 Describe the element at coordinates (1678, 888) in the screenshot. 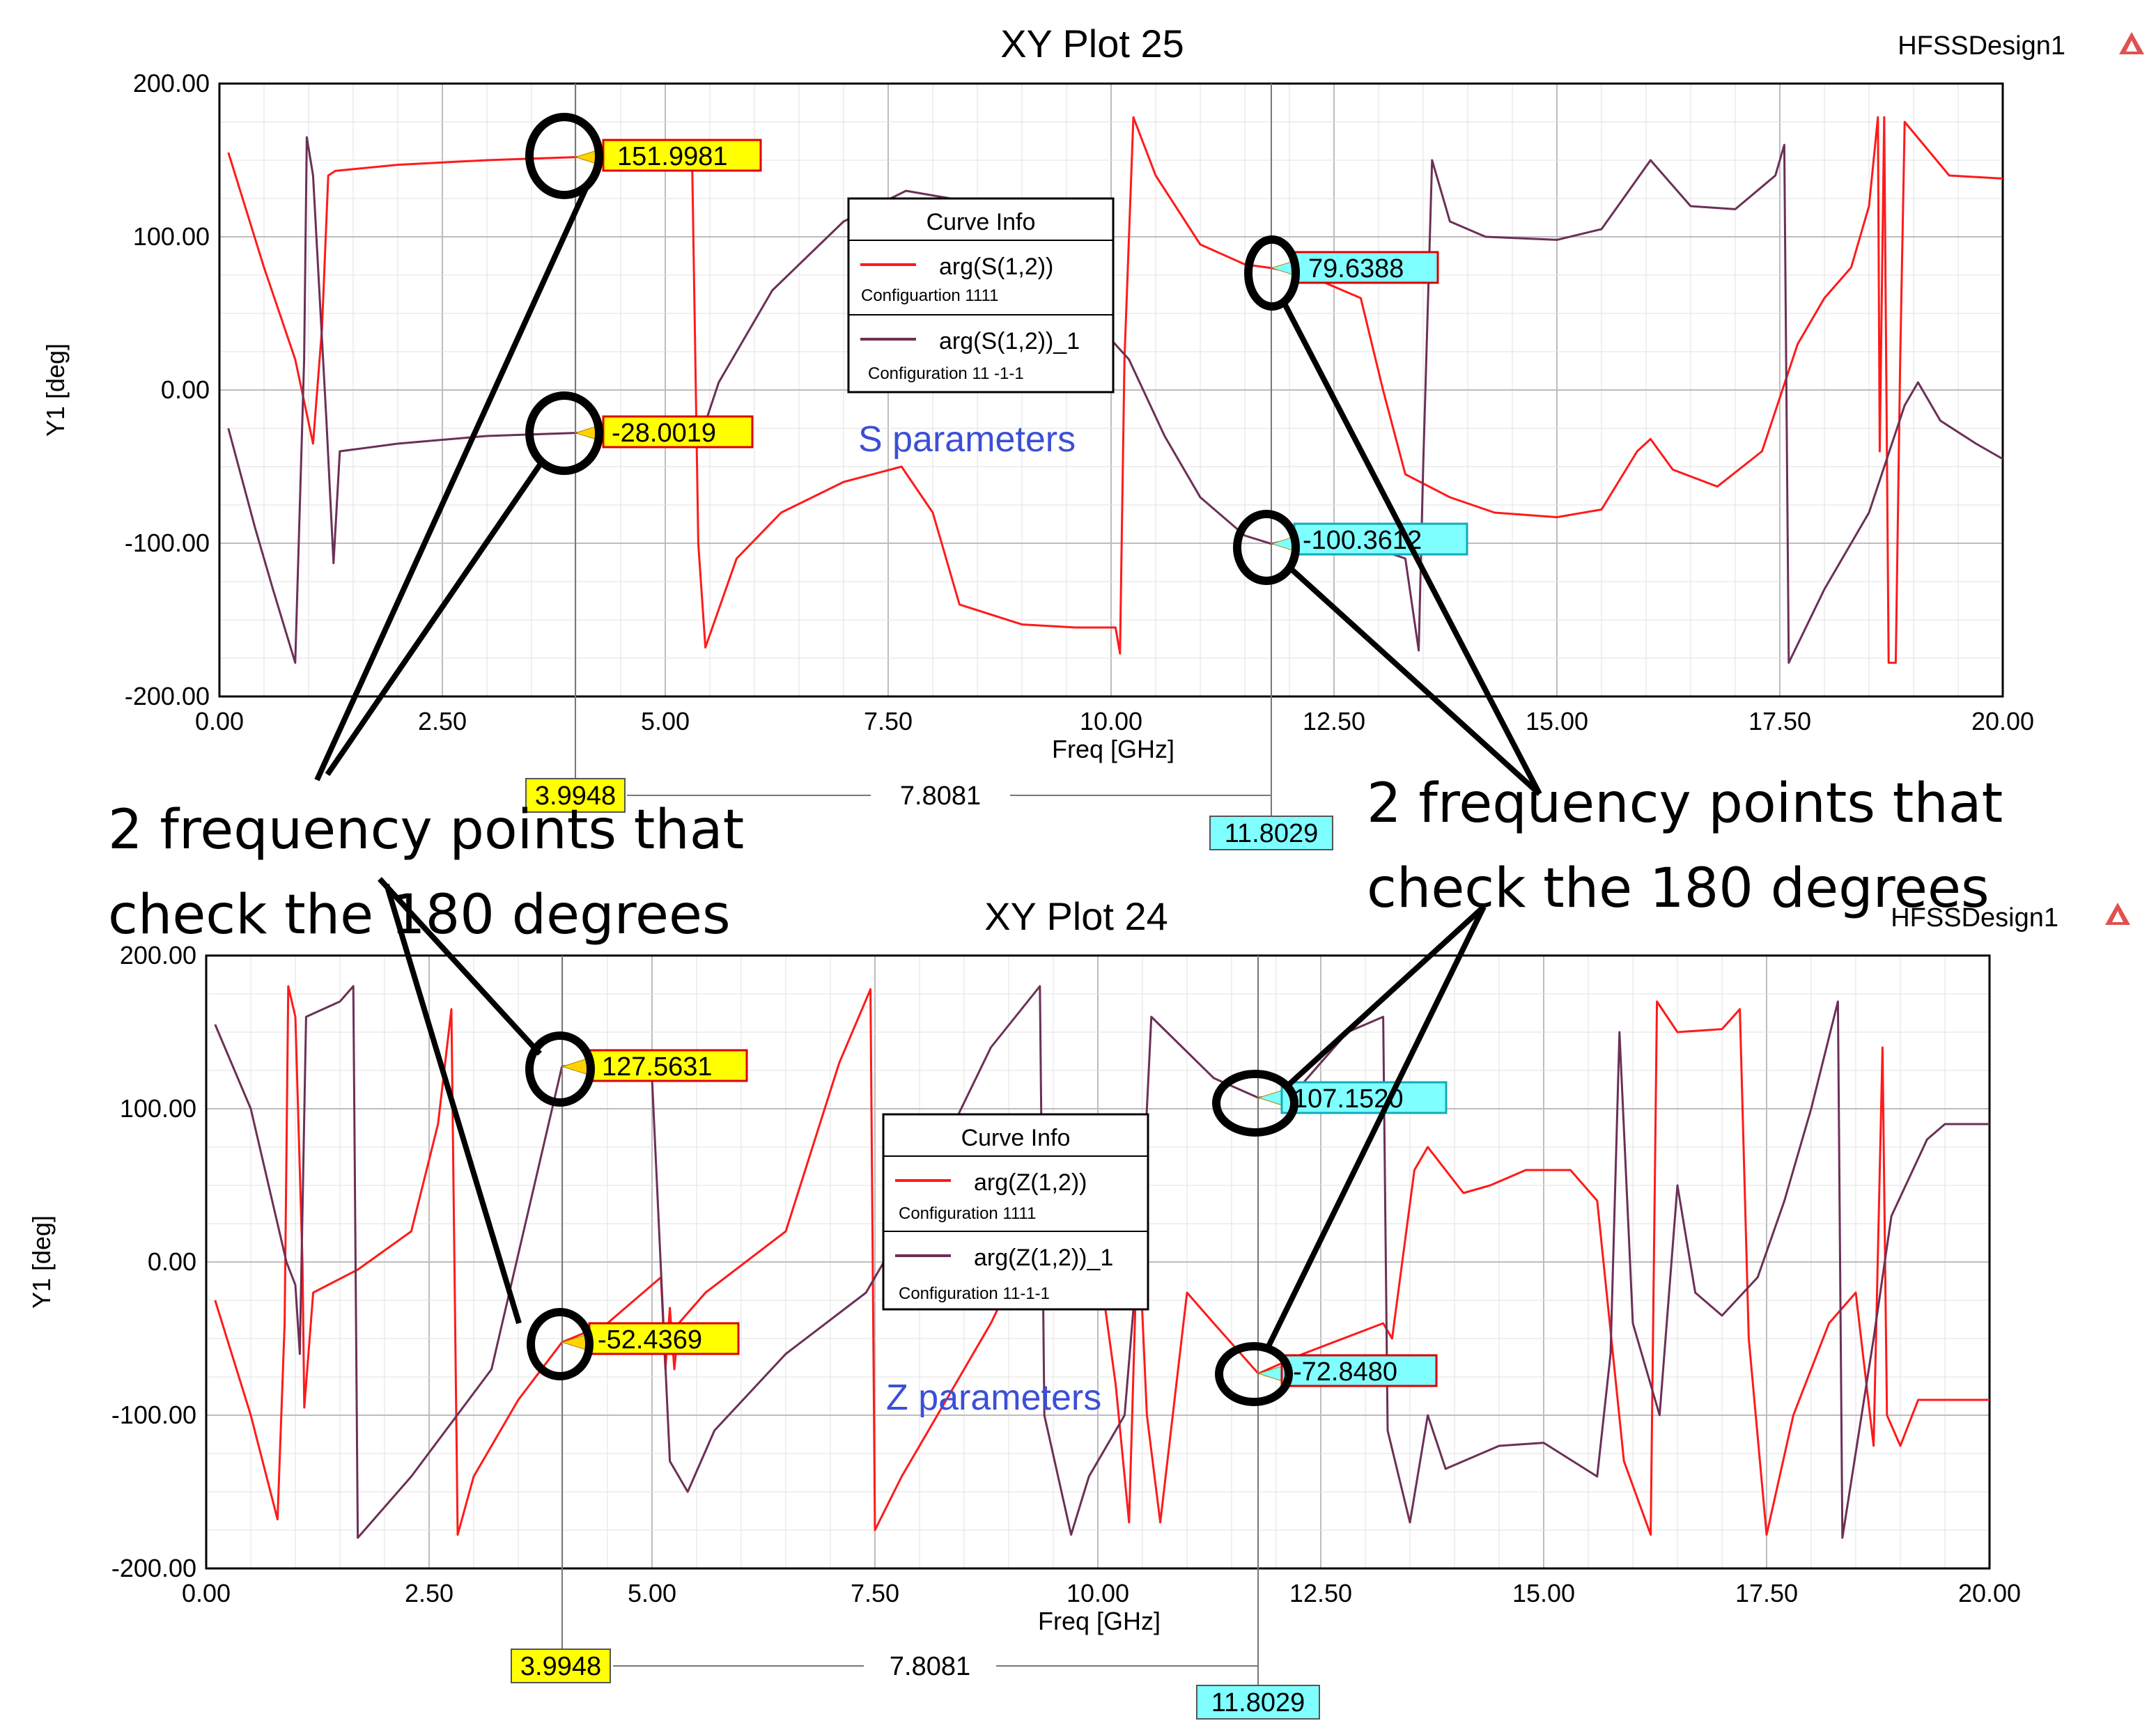

I see `annotation-right-line2: check the 180 degrees` at that location.